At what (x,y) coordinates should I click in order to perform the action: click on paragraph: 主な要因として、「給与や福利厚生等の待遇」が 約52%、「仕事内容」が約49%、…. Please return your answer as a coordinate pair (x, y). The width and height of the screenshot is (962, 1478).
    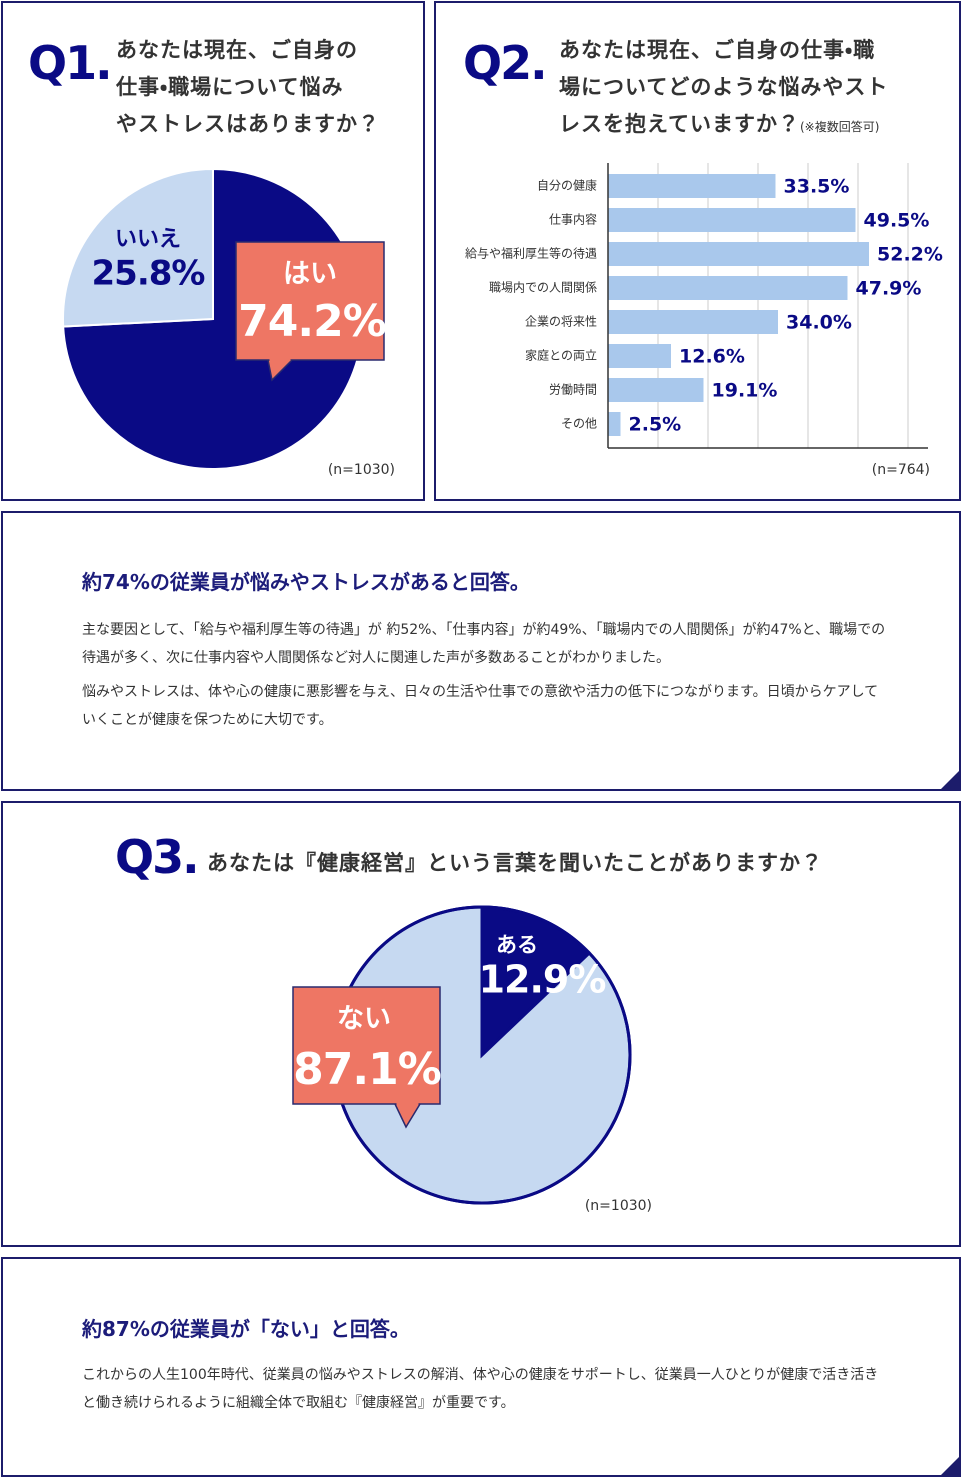
    Looking at the image, I should click on (484, 644).